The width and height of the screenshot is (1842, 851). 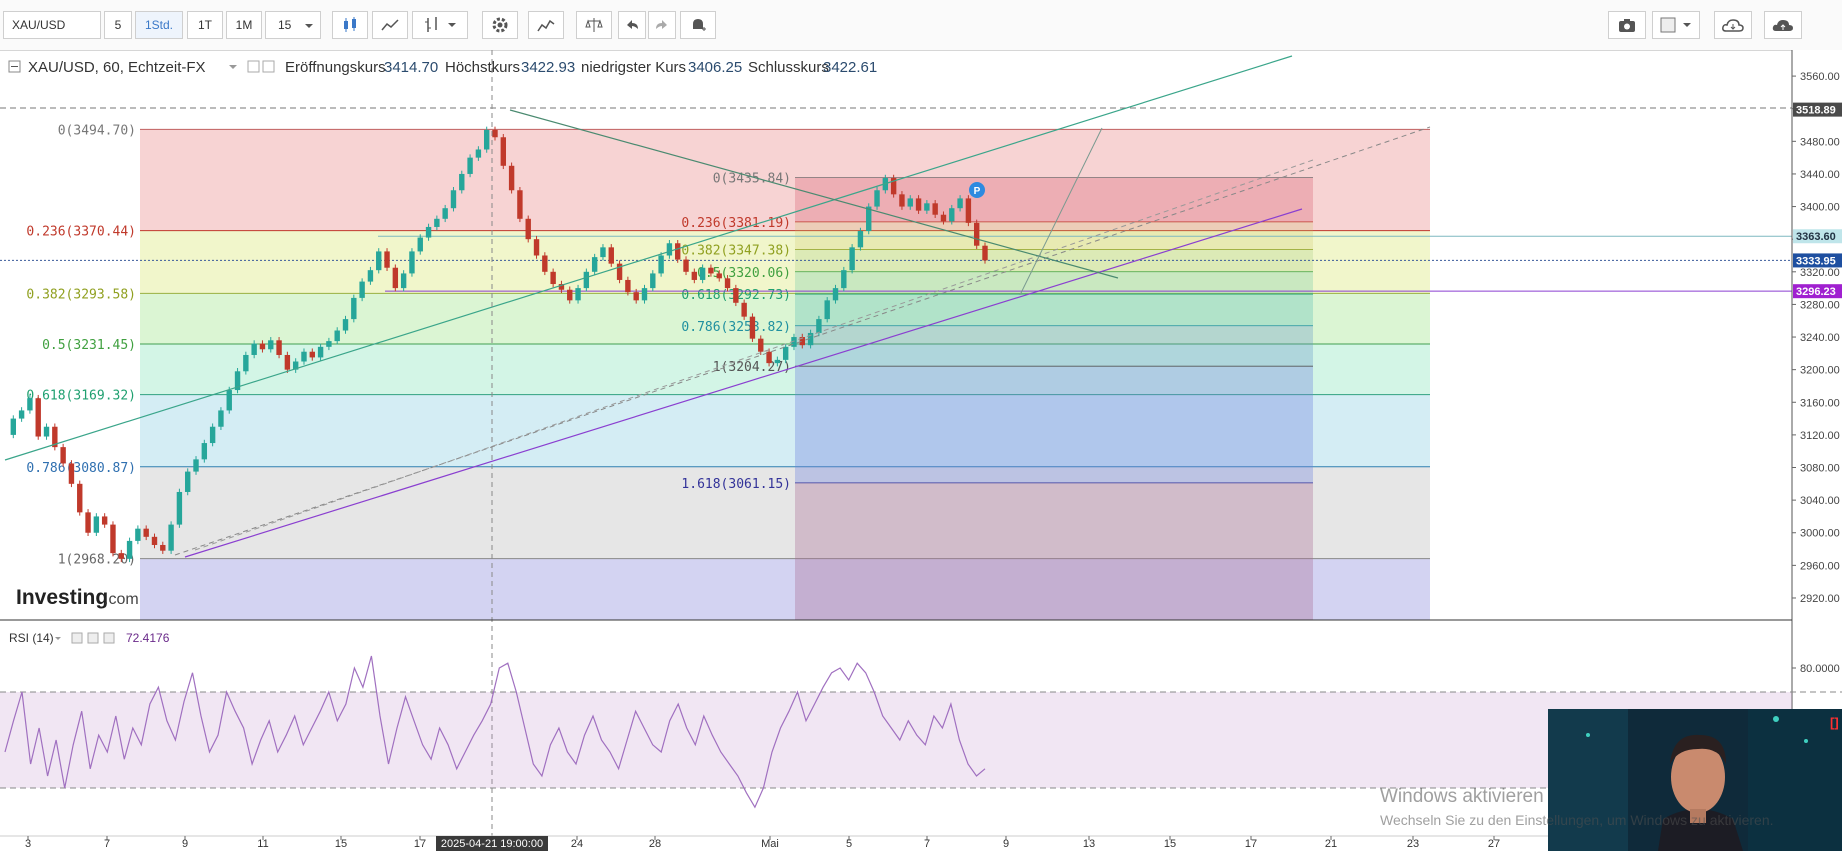 I want to click on redo-button, so click(x=662, y=25).